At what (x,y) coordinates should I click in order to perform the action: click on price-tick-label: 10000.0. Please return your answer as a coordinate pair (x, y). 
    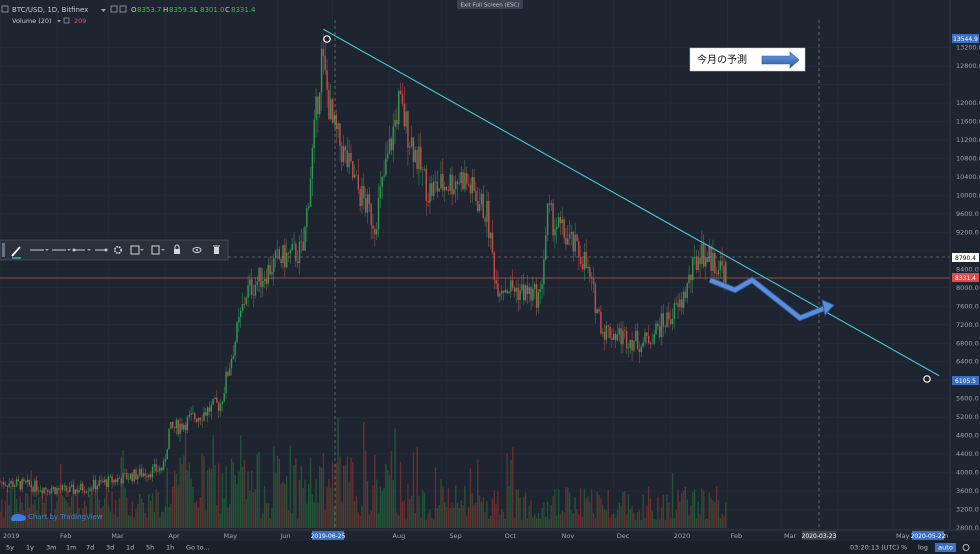
    Looking at the image, I should click on (968, 195).